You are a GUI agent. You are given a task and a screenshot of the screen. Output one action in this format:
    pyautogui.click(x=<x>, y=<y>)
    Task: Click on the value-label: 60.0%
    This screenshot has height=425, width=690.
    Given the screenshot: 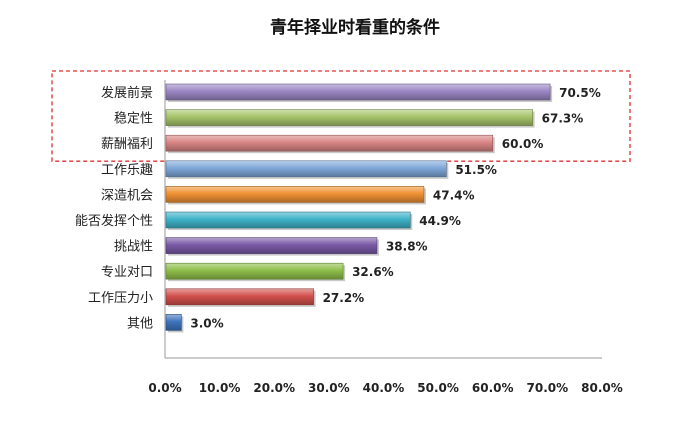 What is the action you would take?
    pyautogui.click(x=523, y=144)
    